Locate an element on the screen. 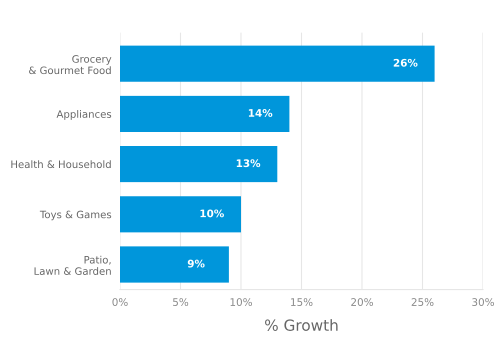 The width and height of the screenshot is (500, 362). y-tick-label: Grocery & Gourmet Food is located at coordinates (70, 64).